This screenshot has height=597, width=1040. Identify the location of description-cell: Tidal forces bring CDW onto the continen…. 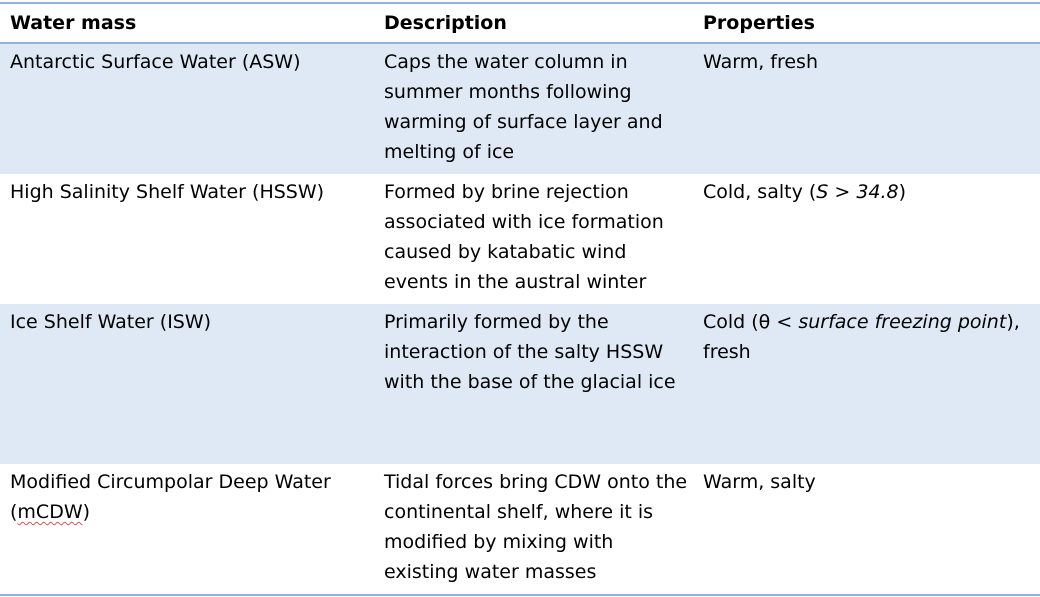
(536, 527).